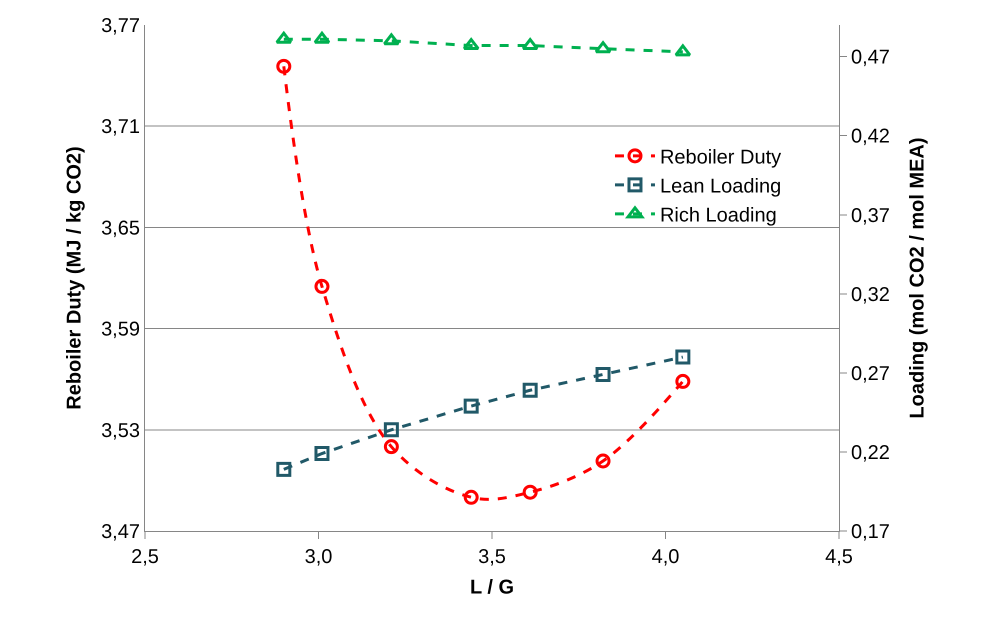 Image resolution: width=997 pixels, height=640 pixels. I want to click on y2-tick-label: 0,27, so click(870, 373).